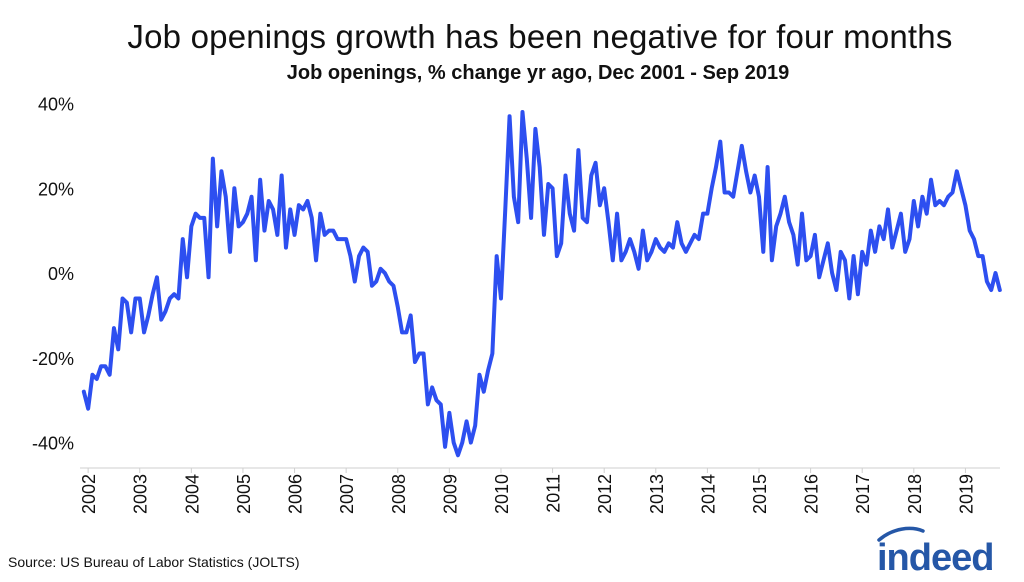  Describe the element at coordinates (812, 494) in the screenshot. I see `x-tick-label: 2016` at that location.